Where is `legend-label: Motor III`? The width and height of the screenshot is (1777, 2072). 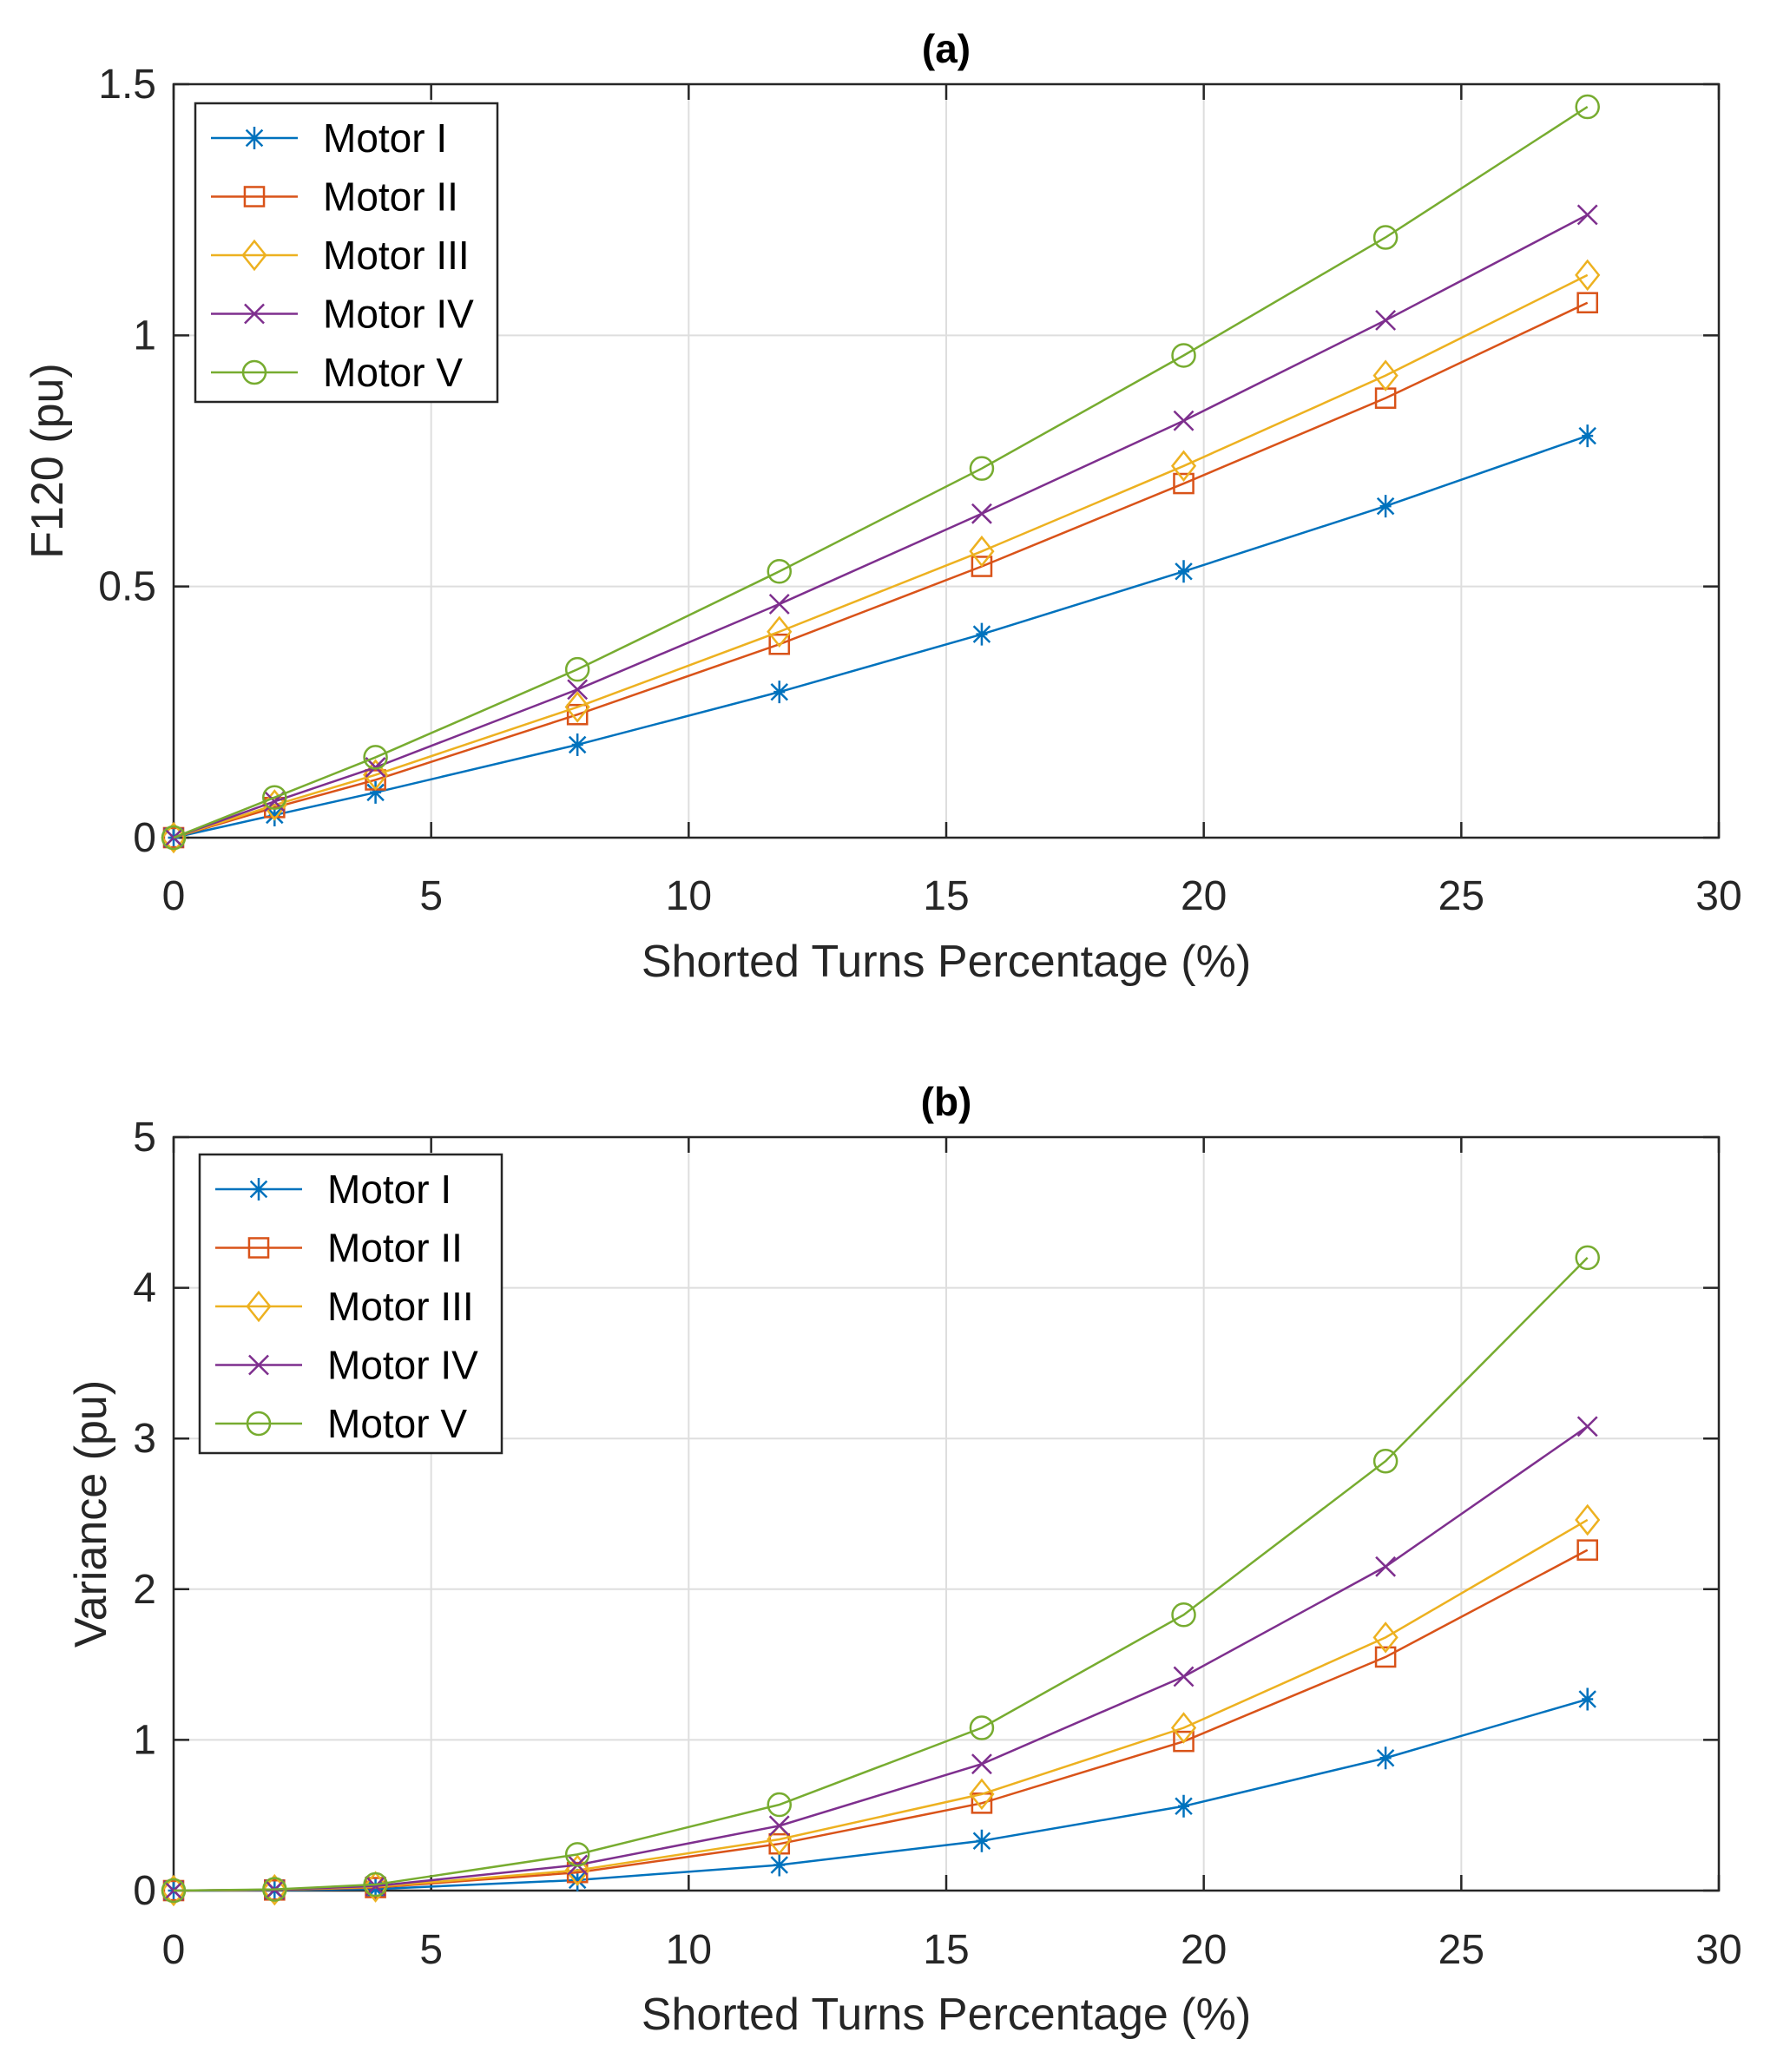 legend-label: Motor III is located at coordinates (396, 255).